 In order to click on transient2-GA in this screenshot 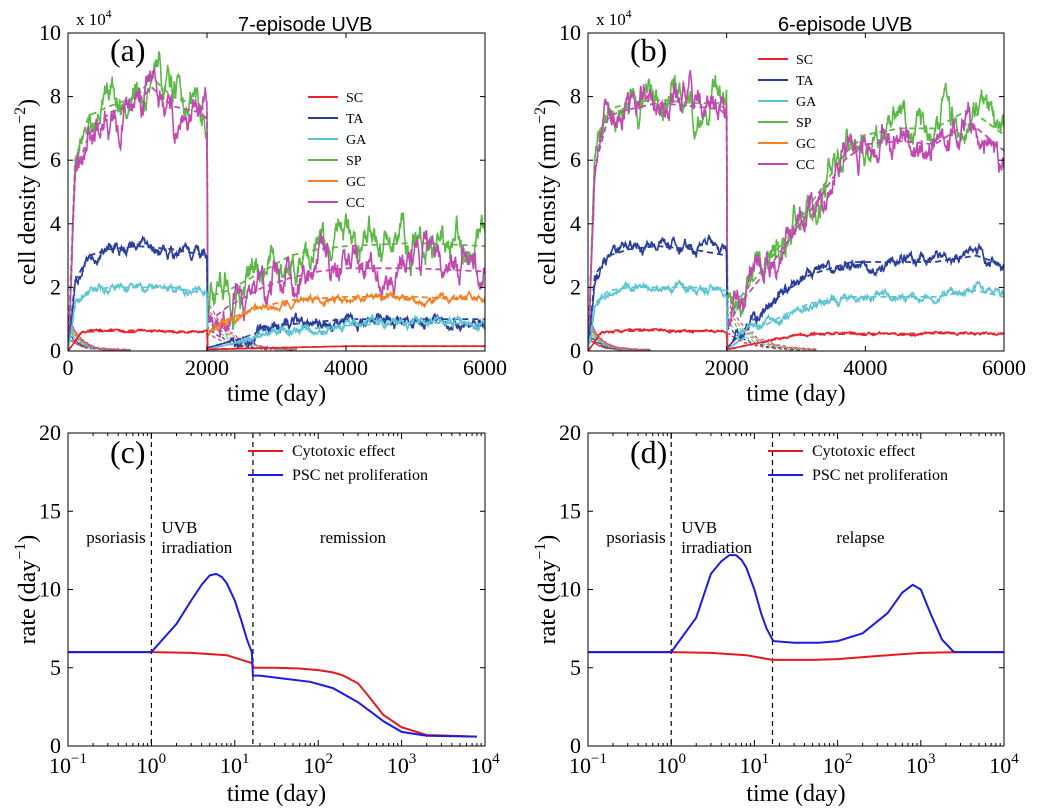, I will do `click(251, 334)`.